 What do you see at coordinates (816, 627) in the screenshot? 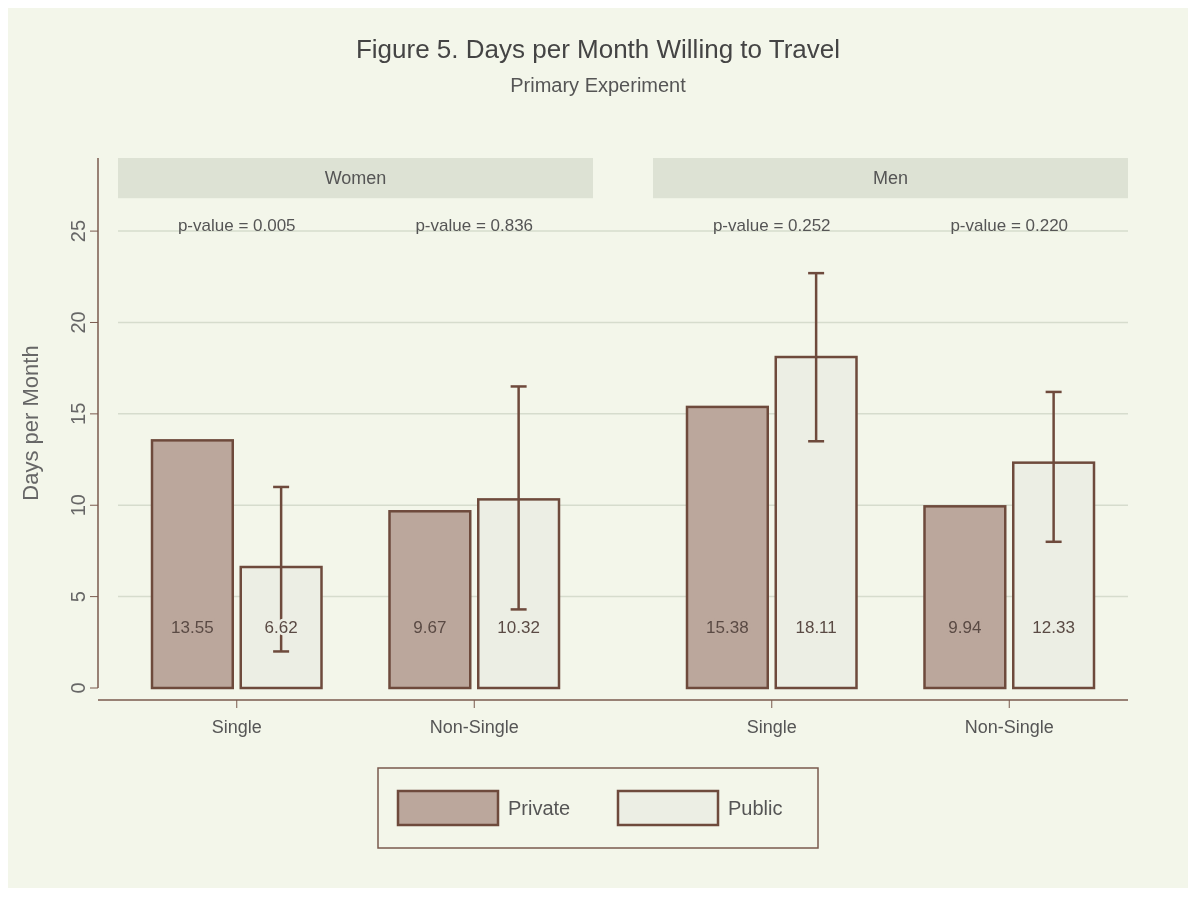
I see `data-label: 18.11` at bounding box center [816, 627].